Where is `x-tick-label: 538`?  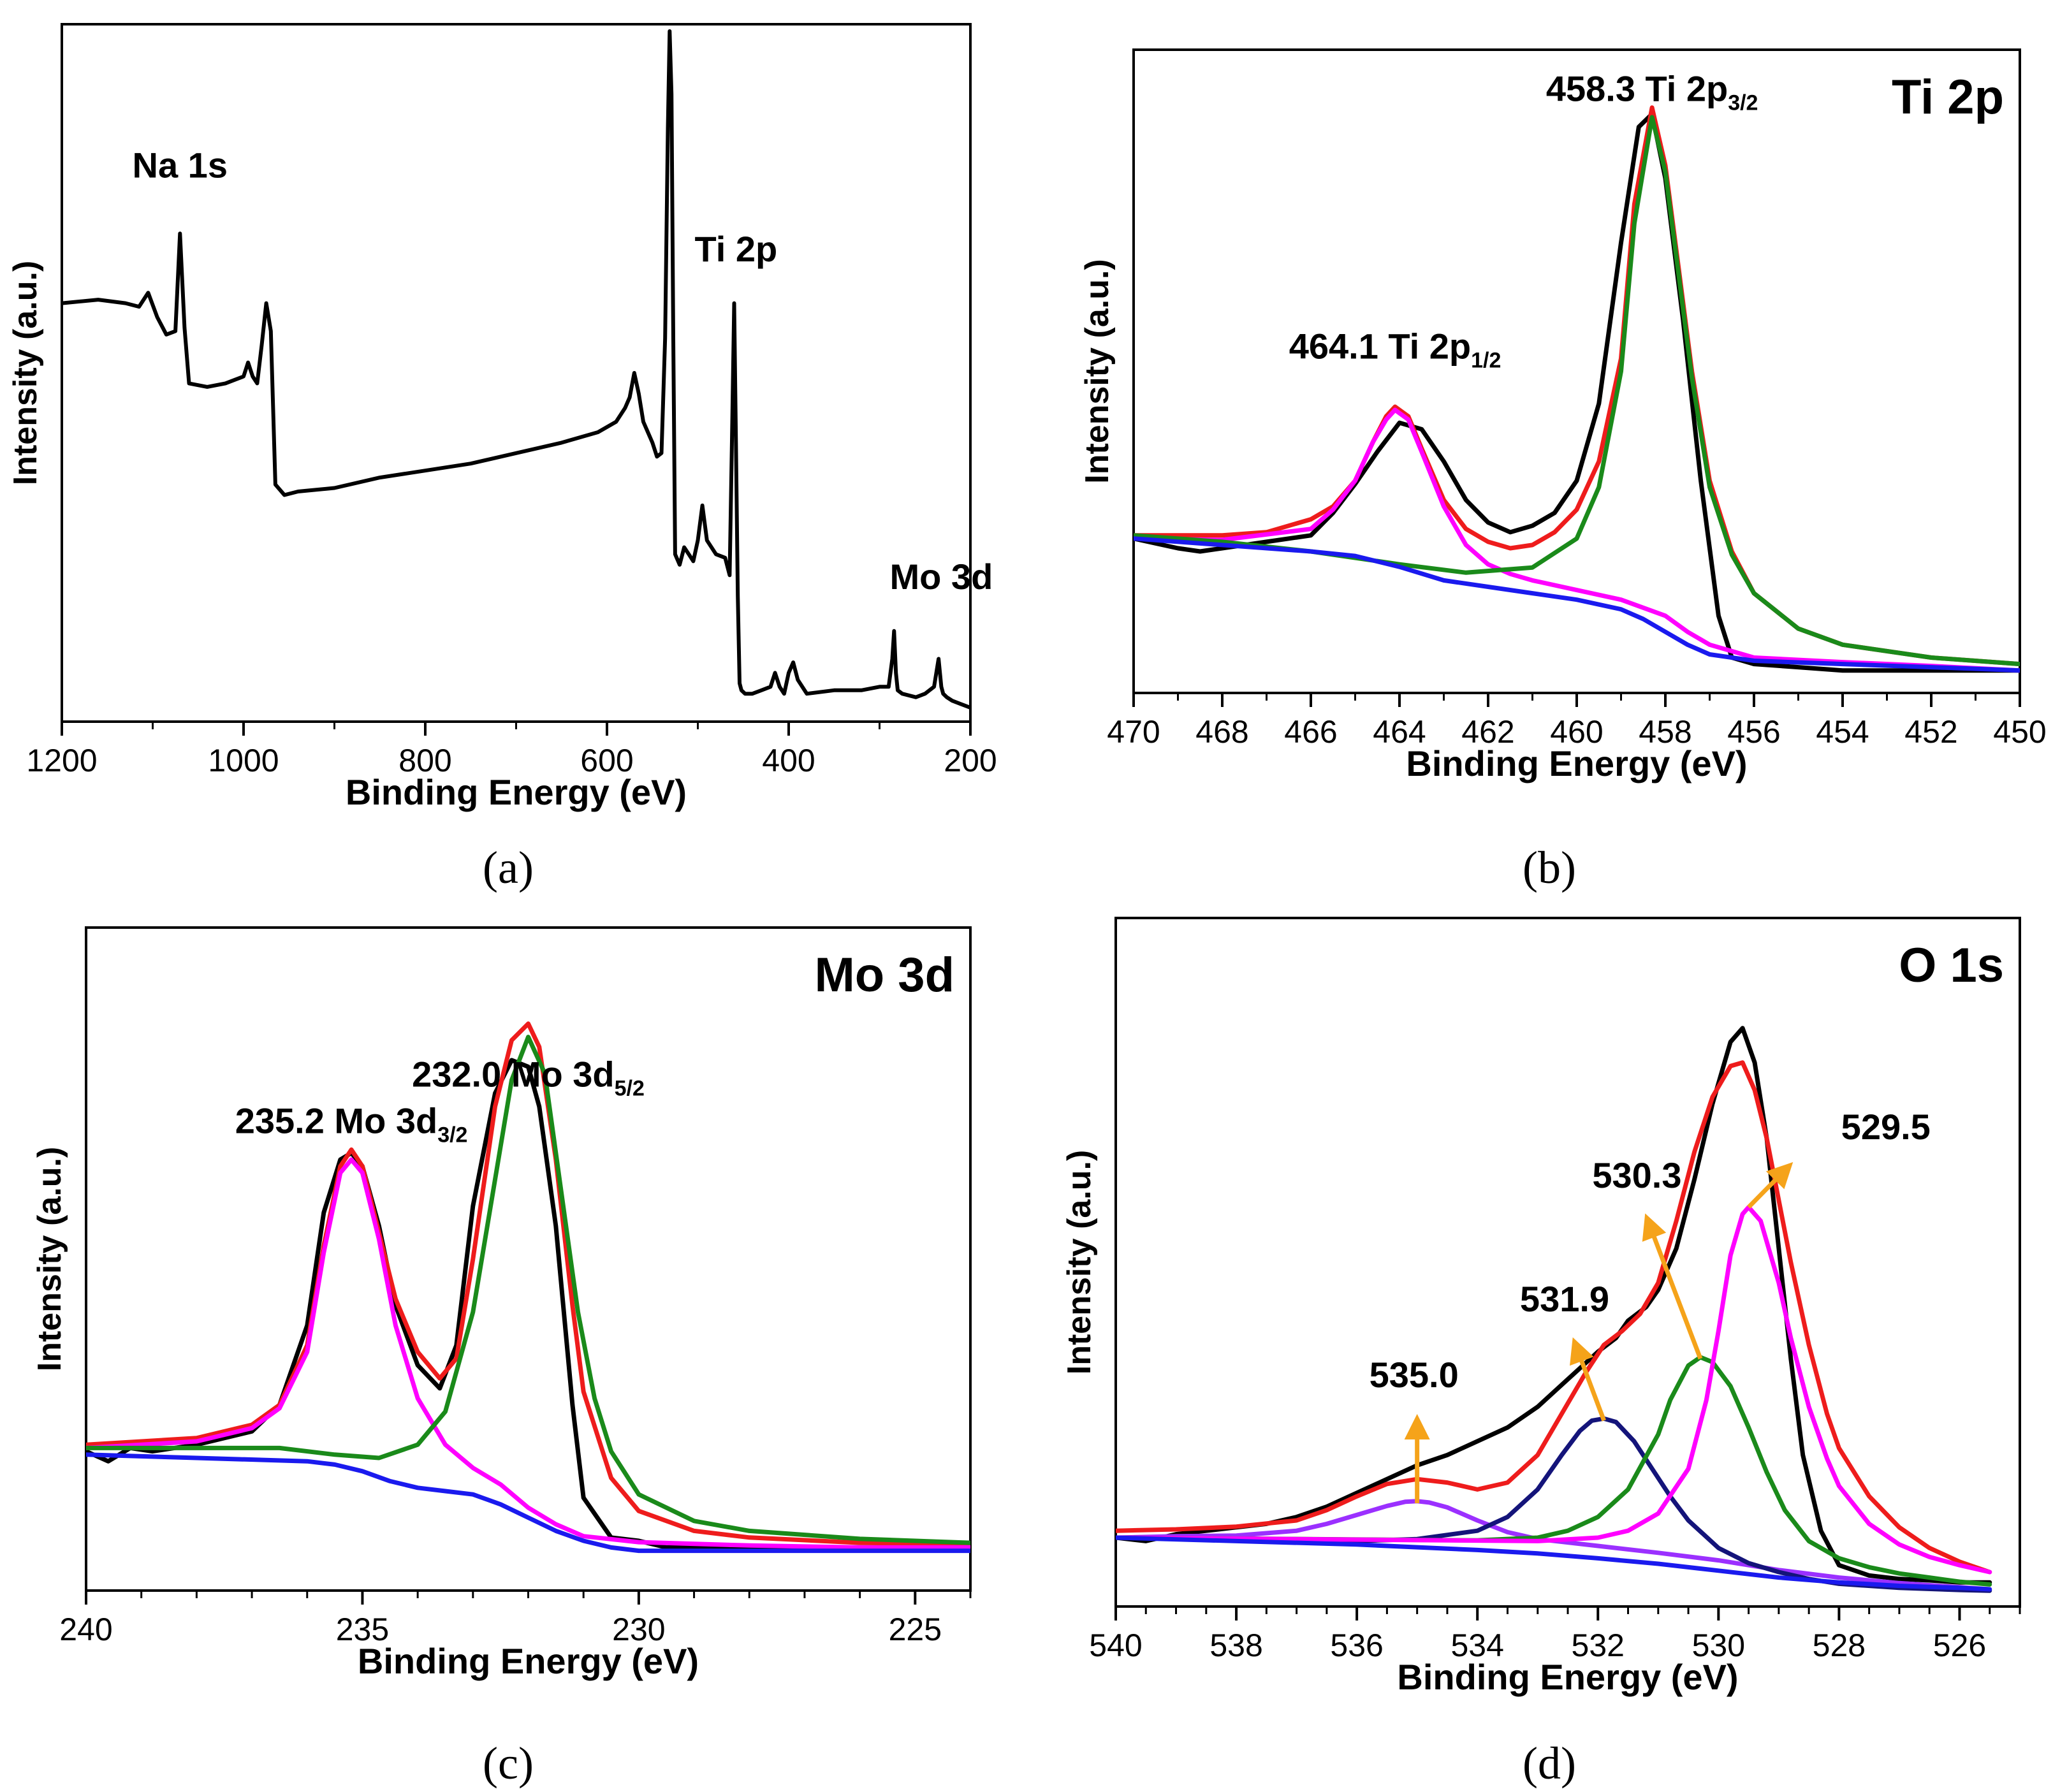
x-tick-label: 538 is located at coordinates (1235, 1645).